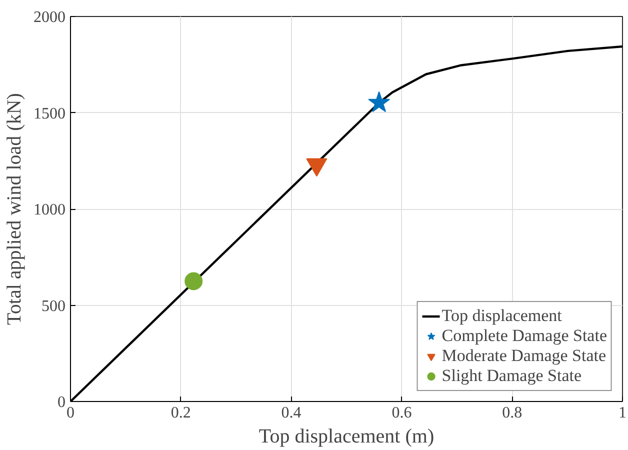  Describe the element at coordinates (50, 17) in the screenshot. I see `y-tick-label: 2000` at that location.